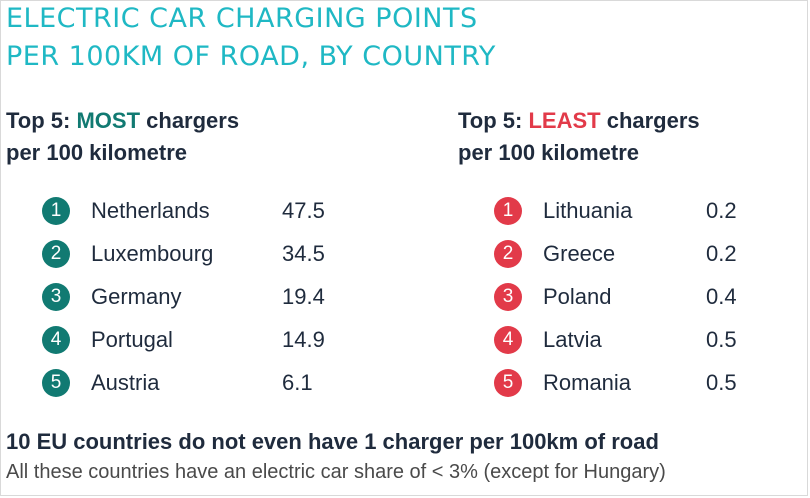  I want to click on least-heading-prefix: Top 5:, so click(493, 120).